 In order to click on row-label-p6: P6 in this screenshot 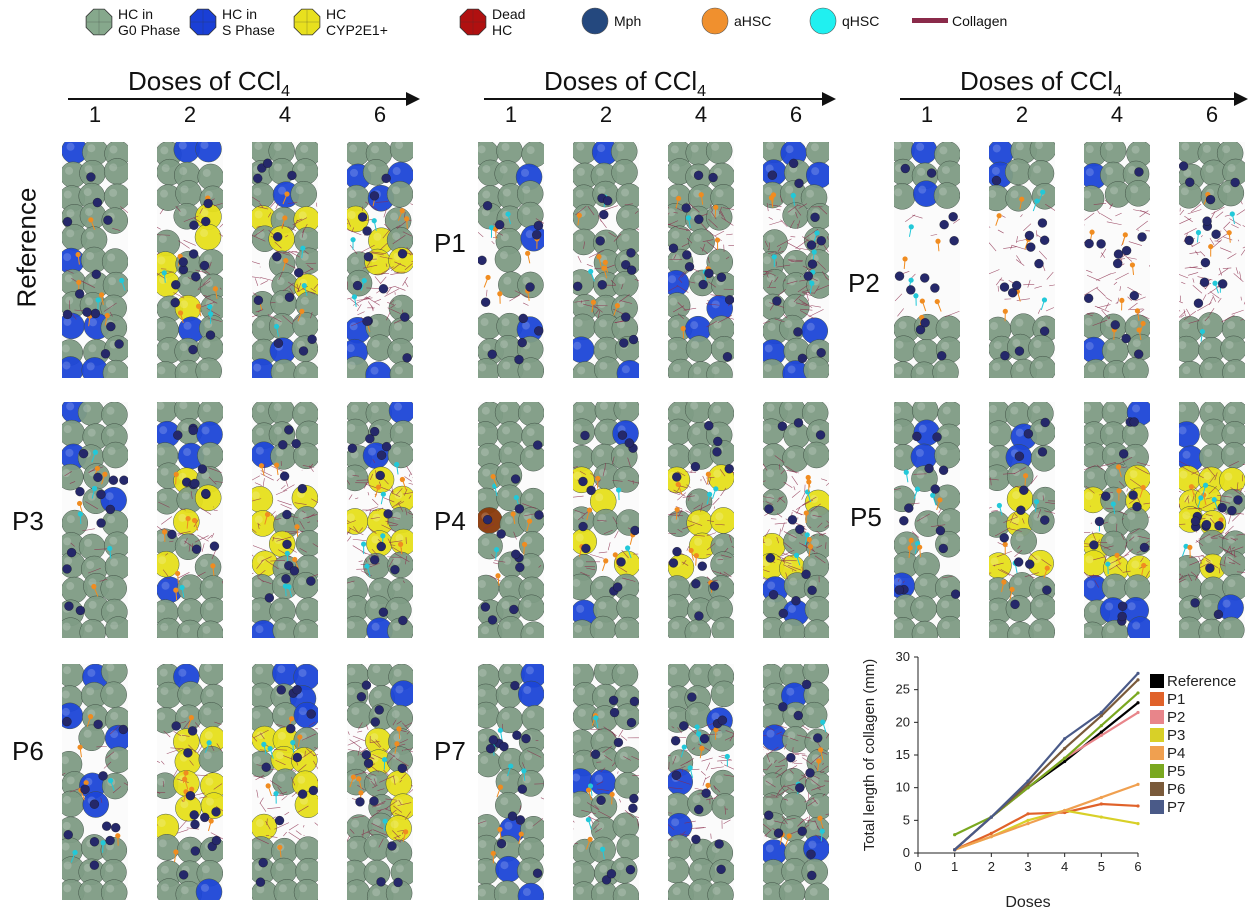, I will do `click(28, 751)`.